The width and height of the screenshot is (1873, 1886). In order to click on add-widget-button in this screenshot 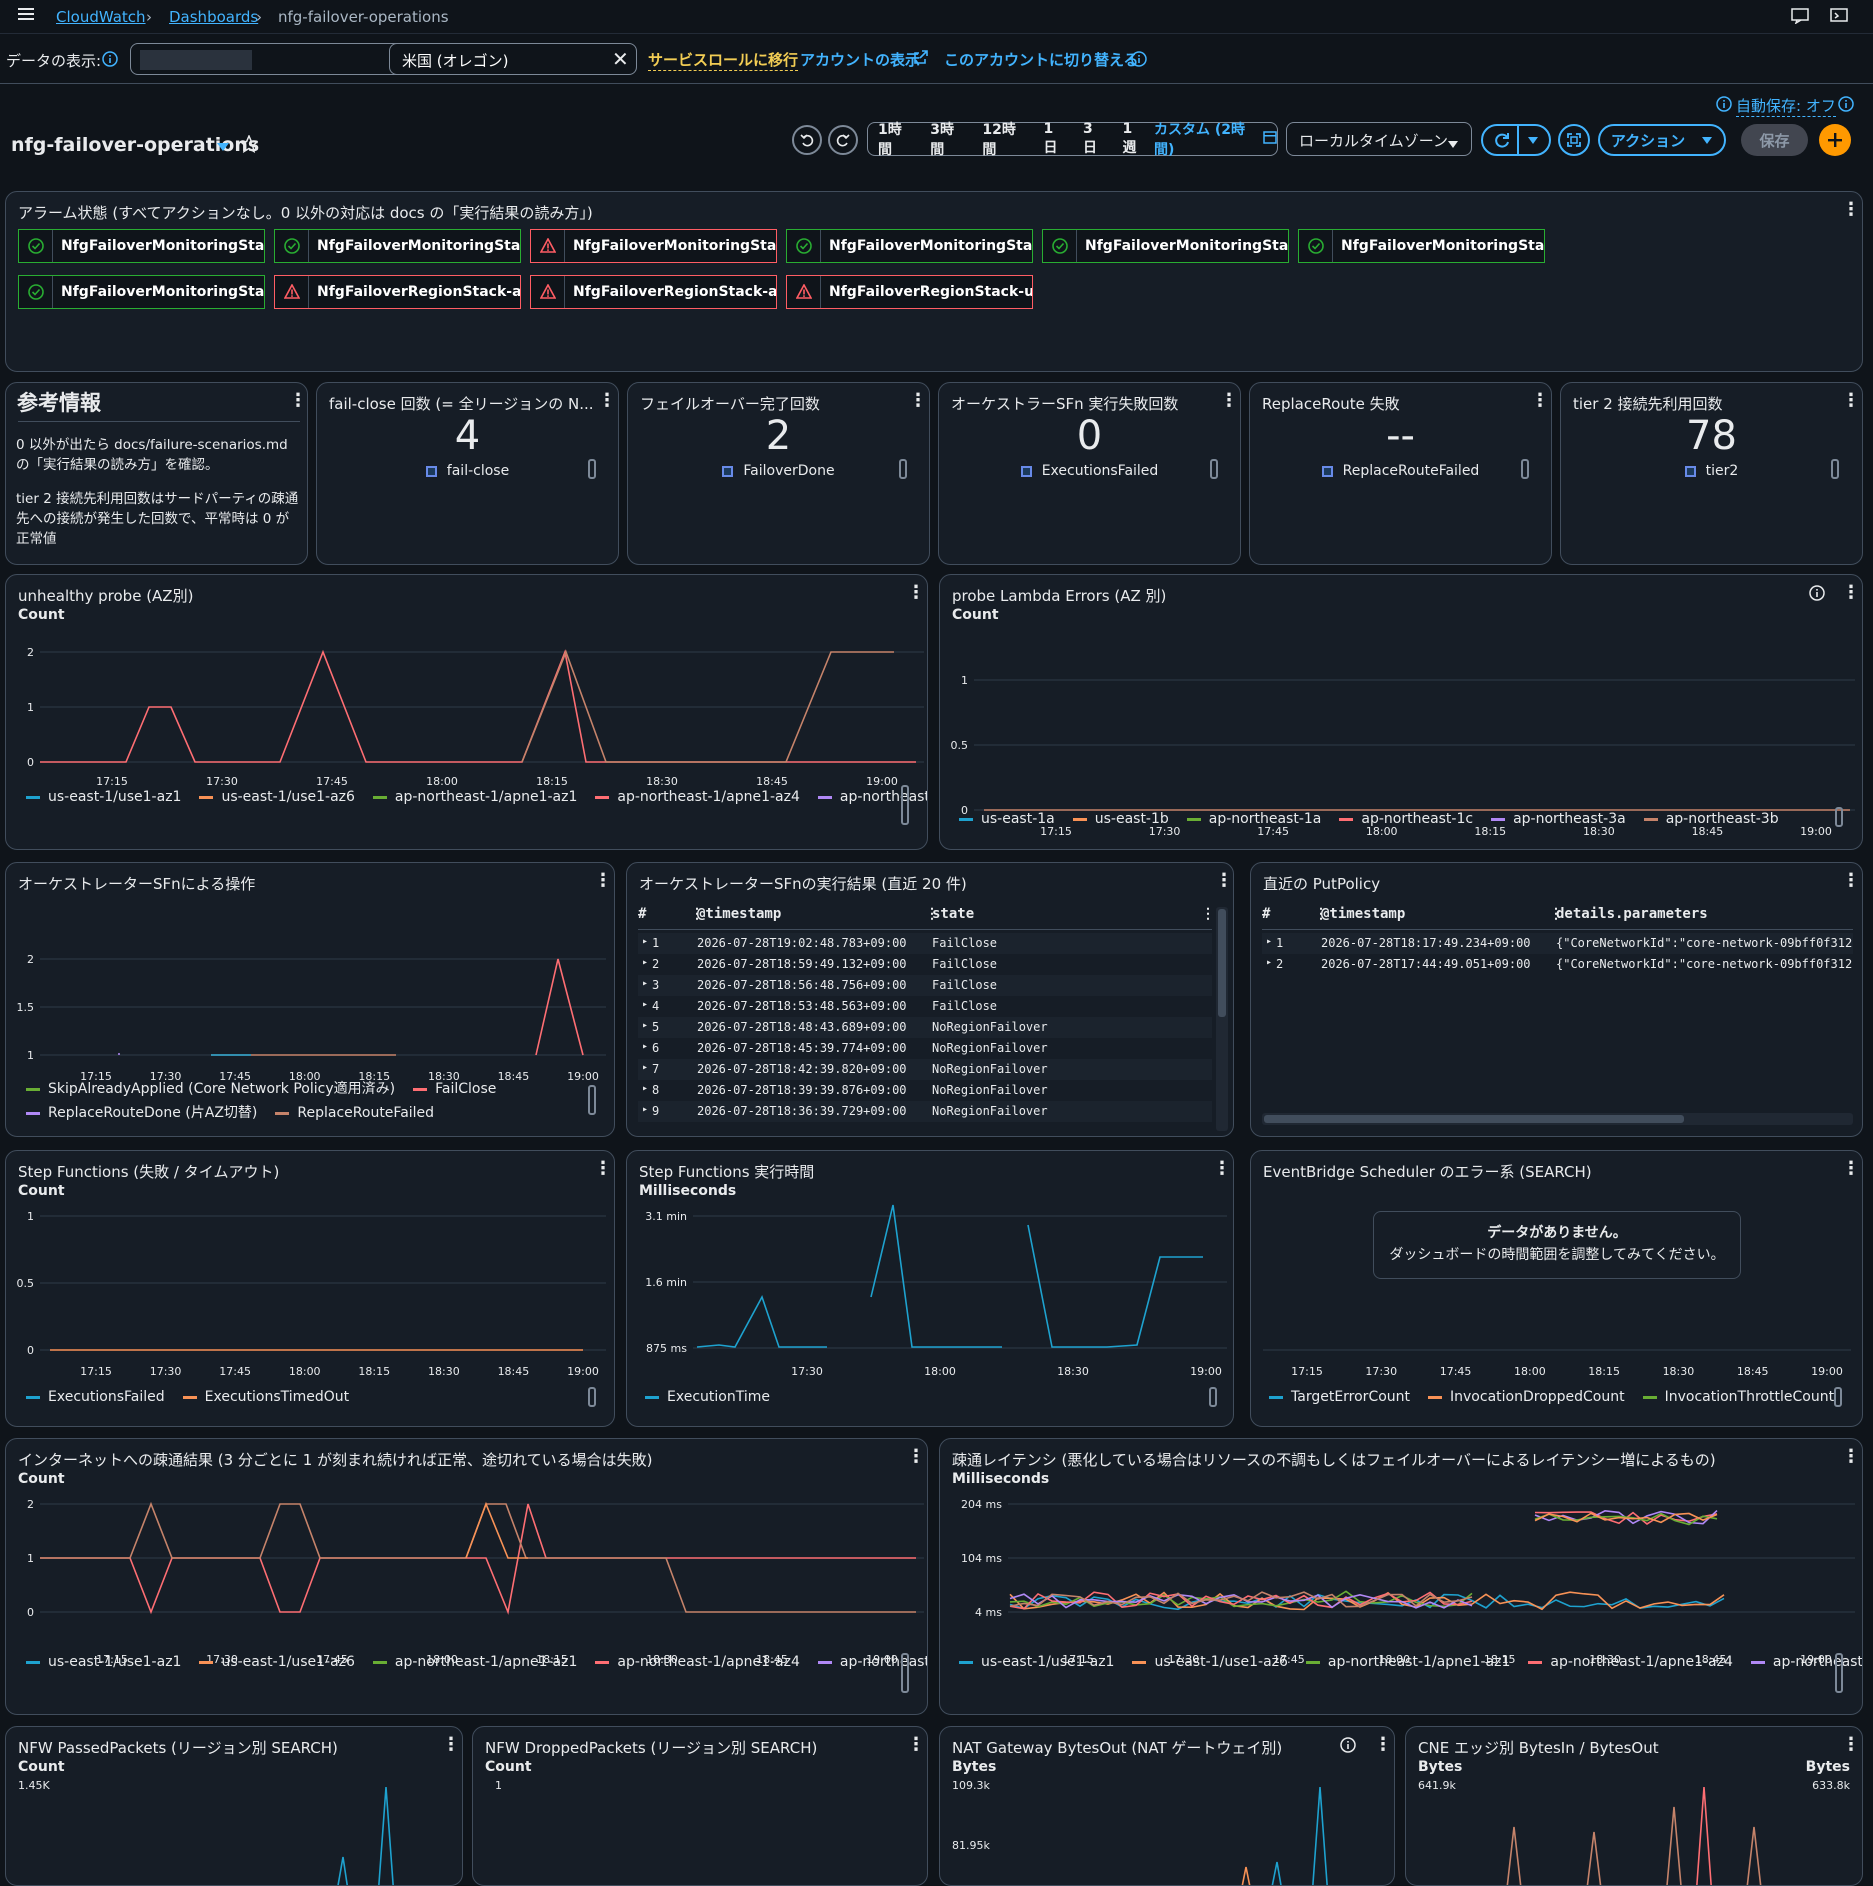, I will do `click(1835, 140)`.